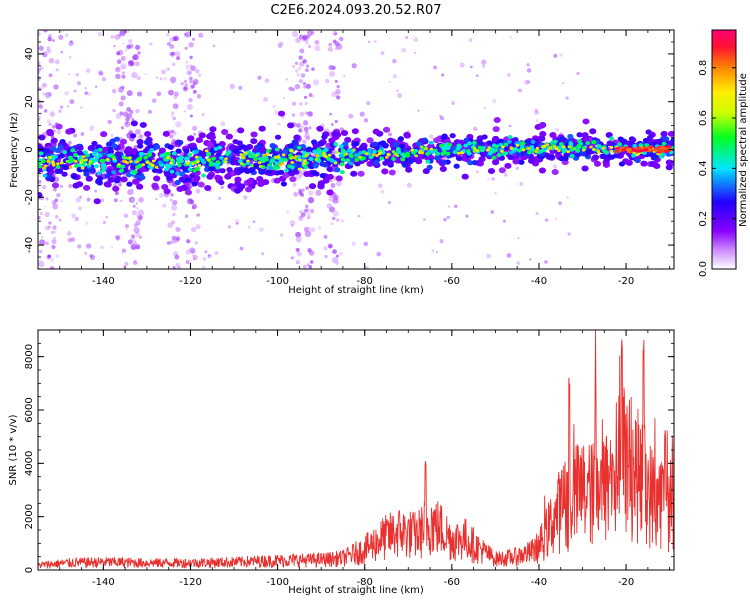 Image resolution: width=750 pixels, height=604 pixels. I want to click on colorbar-tick-label: 0.6, so click(703, 118).